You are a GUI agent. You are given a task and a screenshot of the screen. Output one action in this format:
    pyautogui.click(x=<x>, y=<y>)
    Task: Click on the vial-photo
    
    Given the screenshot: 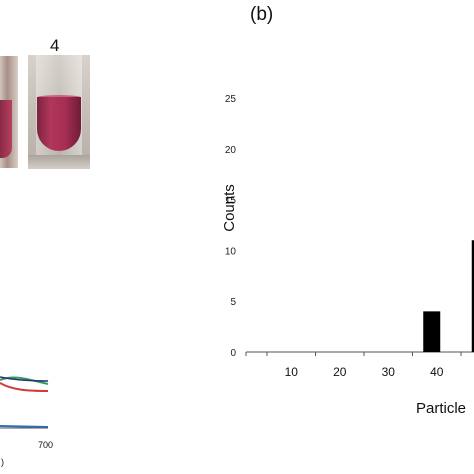 What is the action you would take?
    pyautogui.click(x=59, y=112)
    